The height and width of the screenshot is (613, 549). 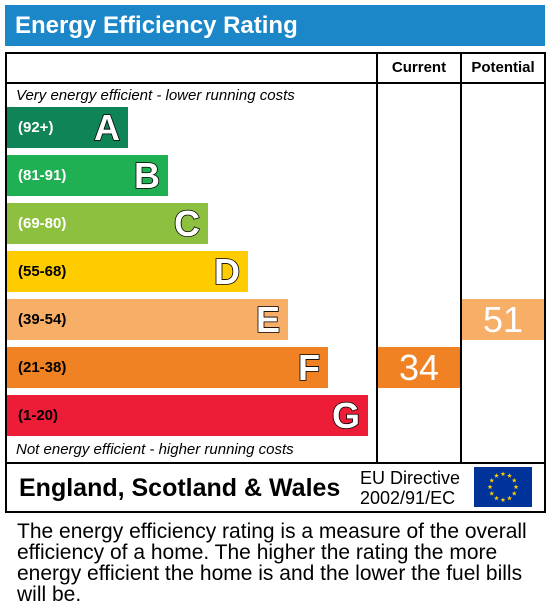 I want to click on band-letter: D, so click(x=227, y=271).